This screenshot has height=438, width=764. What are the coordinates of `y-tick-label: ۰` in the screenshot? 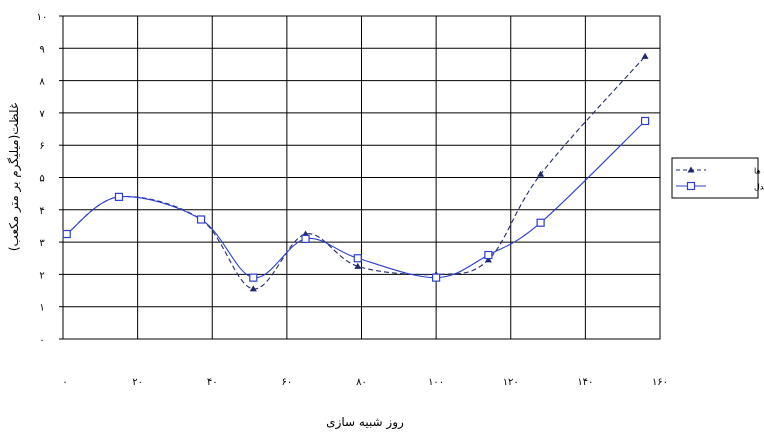 It's located at (41, 340).